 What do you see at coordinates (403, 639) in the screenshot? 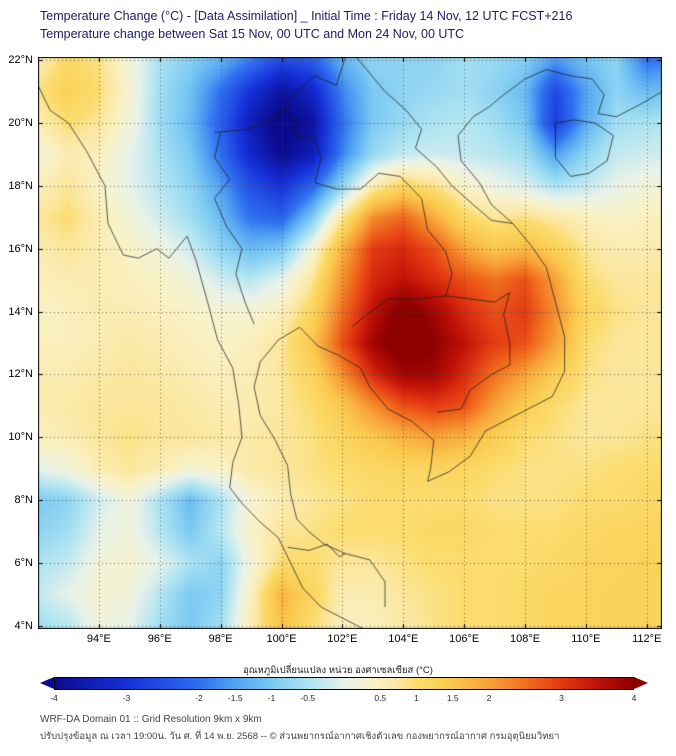
I see `x-axis-tick-label: 104°E` at bounding box center [403, 639].